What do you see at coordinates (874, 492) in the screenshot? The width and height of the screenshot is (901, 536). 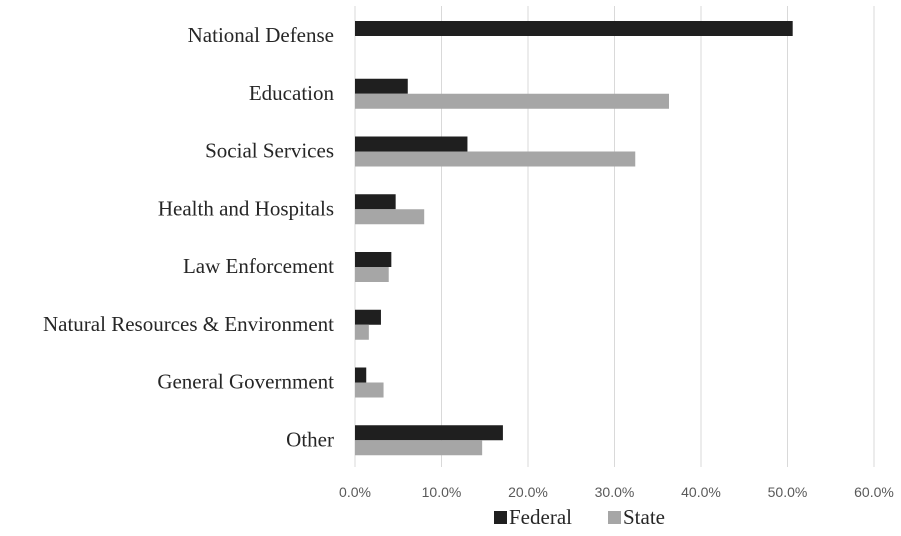 I see `x-tick-label: 60.0%` at bounding box center [874, 492].